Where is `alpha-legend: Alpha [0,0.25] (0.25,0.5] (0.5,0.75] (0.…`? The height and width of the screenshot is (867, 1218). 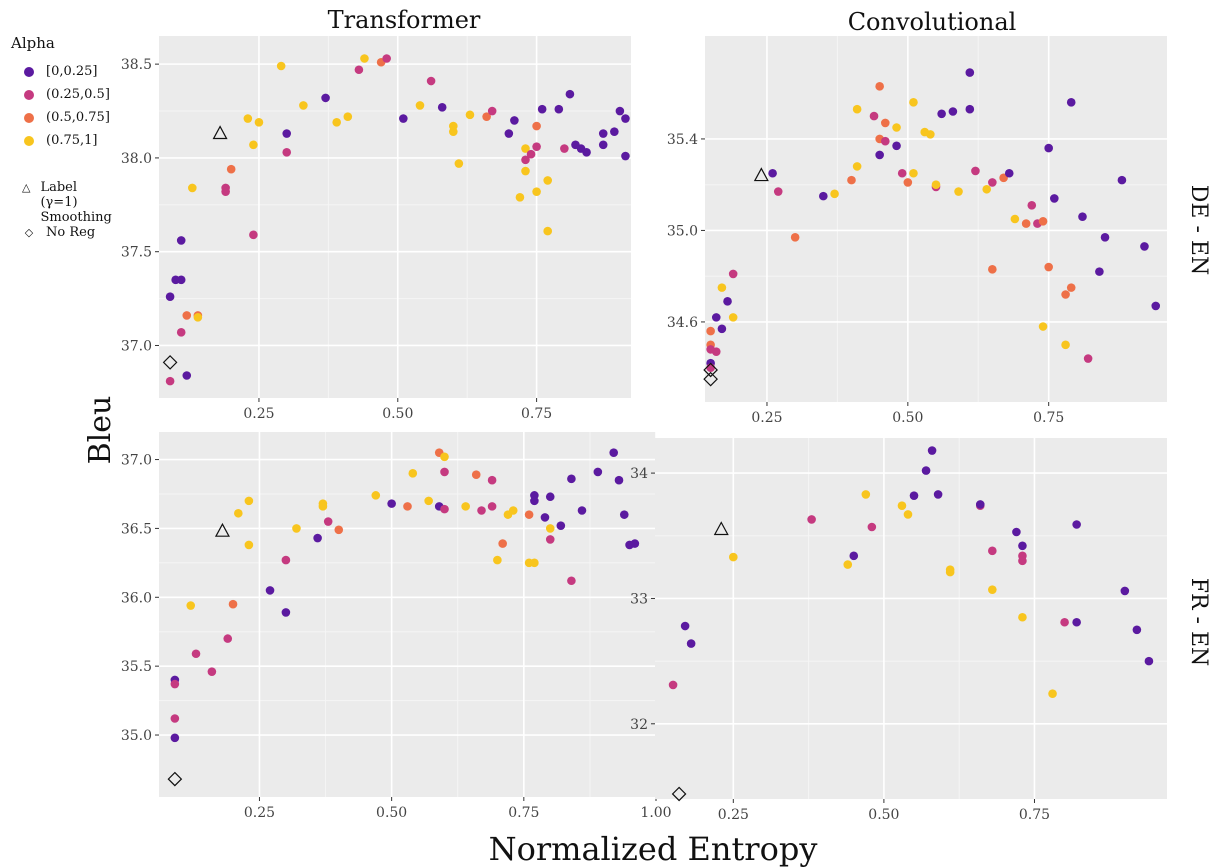
alpha-legend: Alpha [0,0.25] (0.25,0.5] (0.5,0.75] (0.… is located at coordinates (62, 93).